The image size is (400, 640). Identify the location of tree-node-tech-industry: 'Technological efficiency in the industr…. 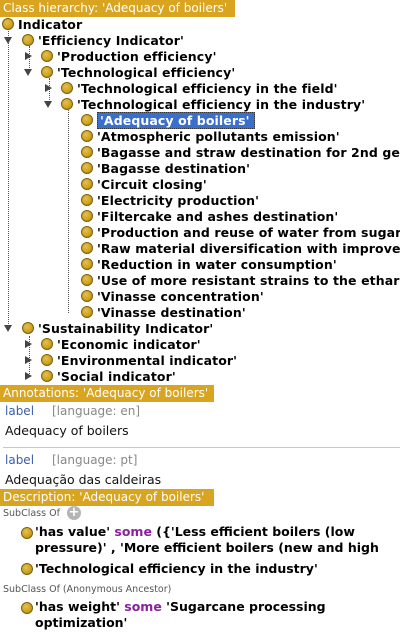
(213, 104).